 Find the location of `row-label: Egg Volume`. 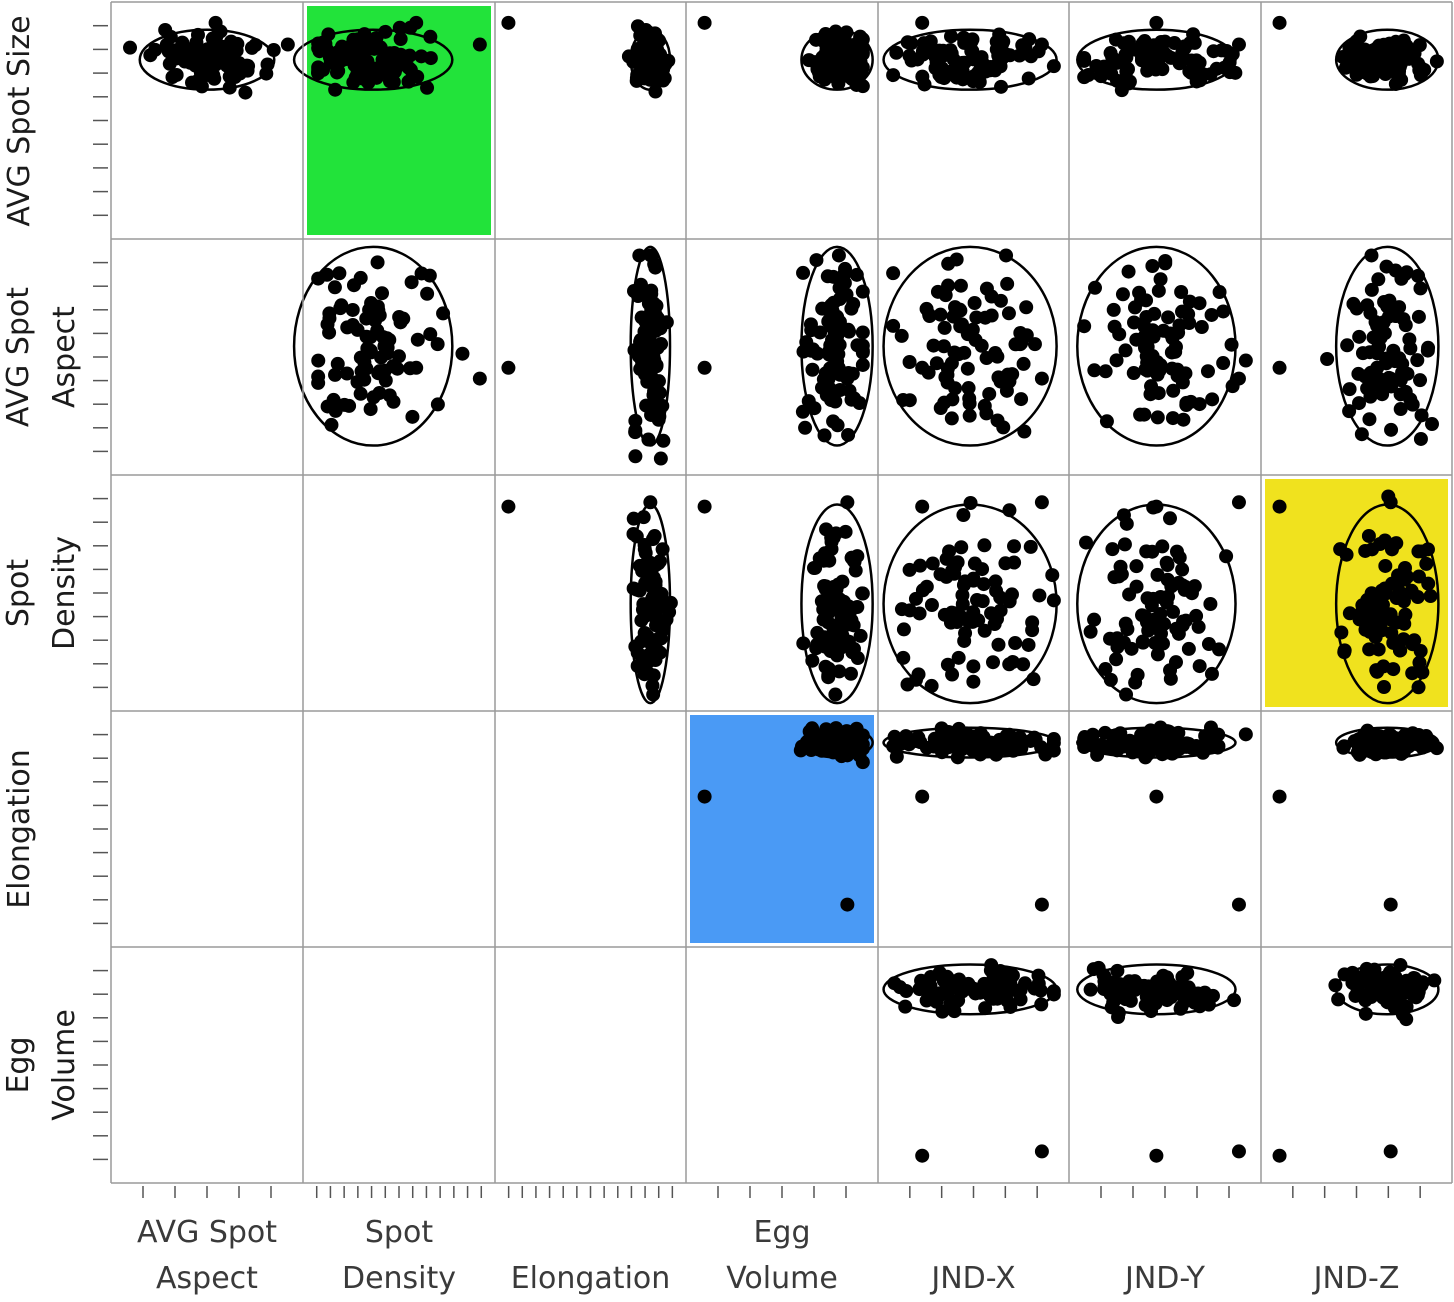

row-label: Egg Volume is located at coordinates (41, 1065).